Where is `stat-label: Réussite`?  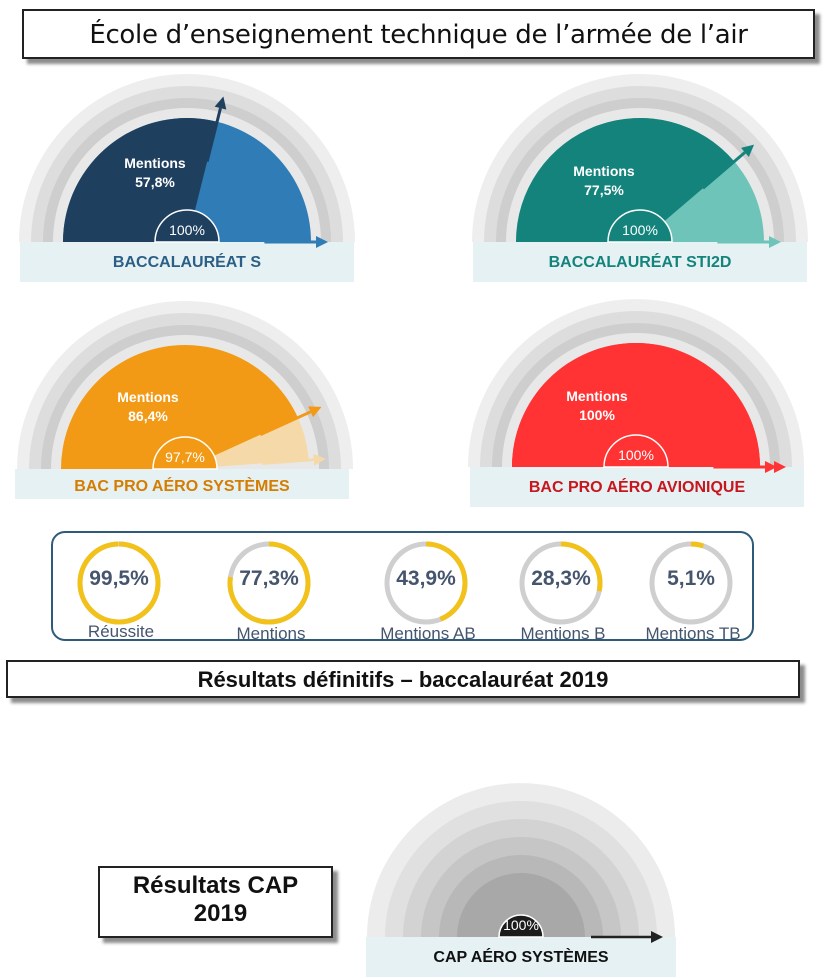 stat-label: Réussite is located at coordinates (121, 631).